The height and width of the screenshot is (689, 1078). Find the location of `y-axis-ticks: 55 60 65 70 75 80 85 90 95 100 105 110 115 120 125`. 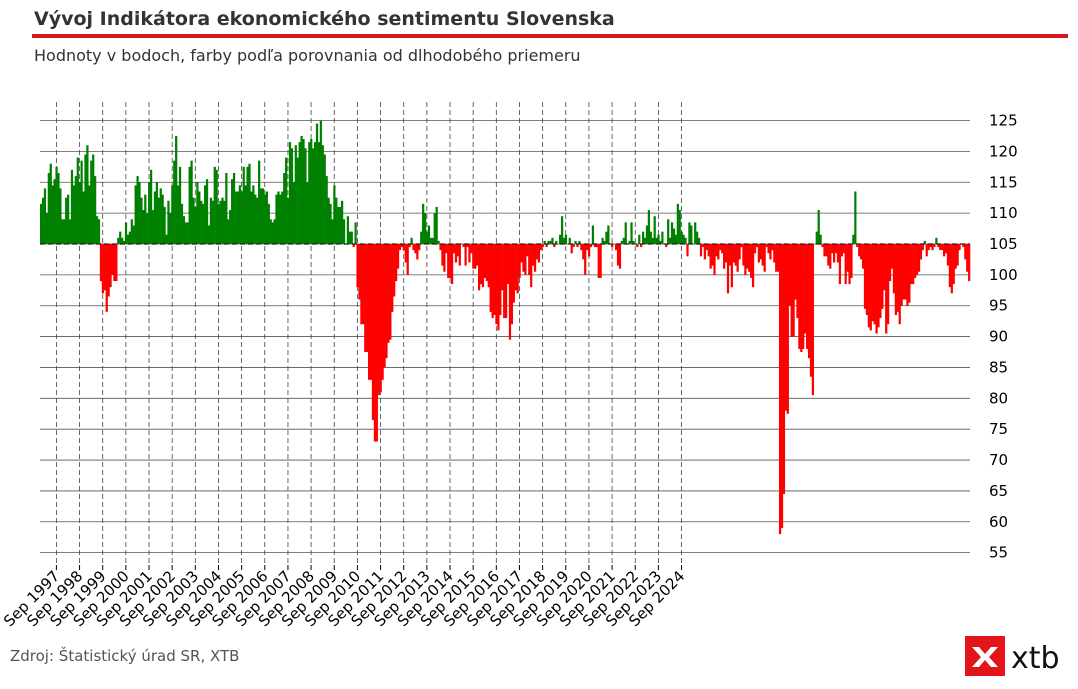

y-axis-ticks: 55 60 65 70 75 80 85 90 95 100 105 110 115 120 125 is located at coordinates (1003, 337).